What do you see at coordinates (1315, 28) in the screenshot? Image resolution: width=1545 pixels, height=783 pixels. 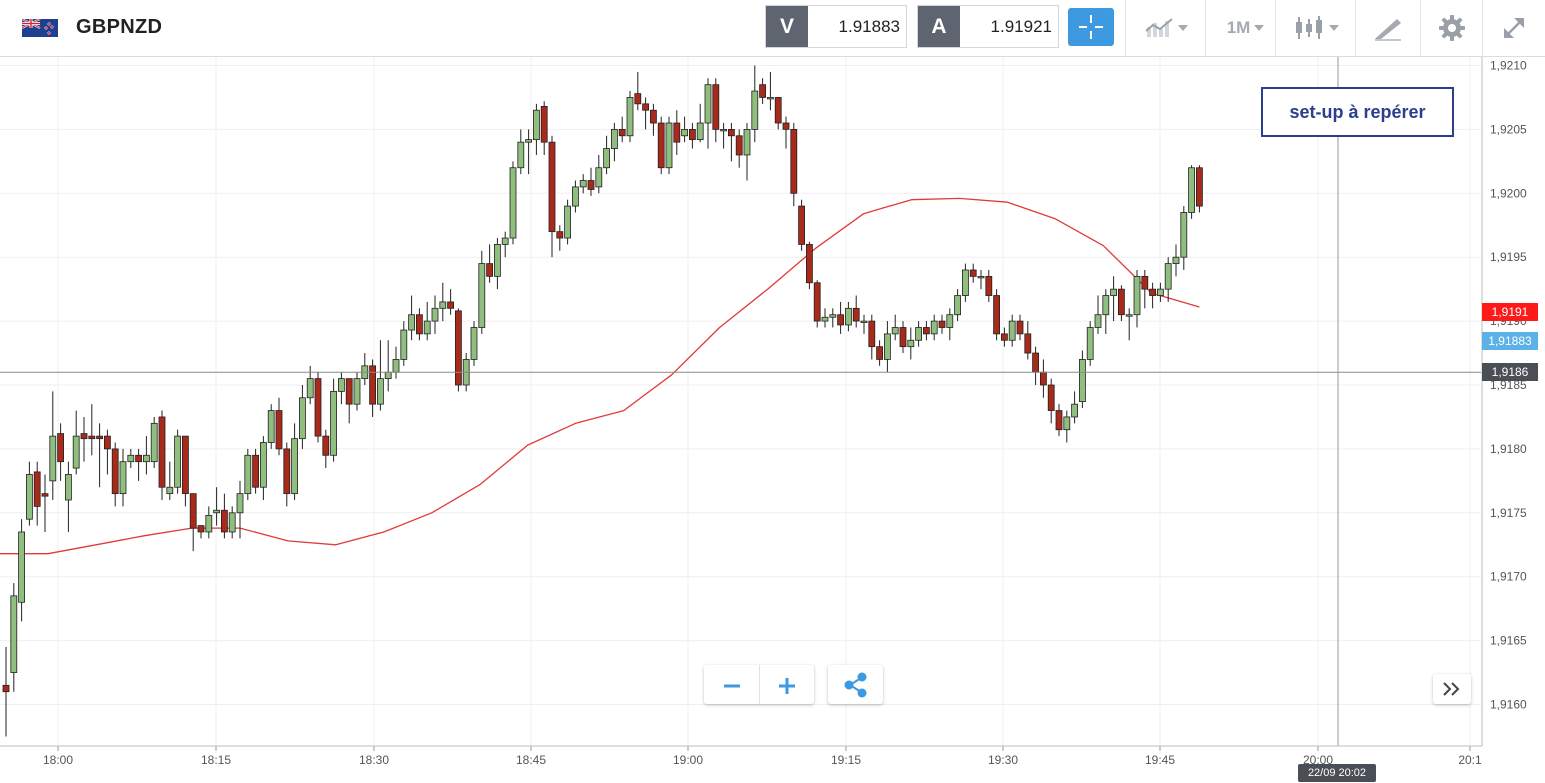 I see `candle-style-button` at bounding box center [1315, 28].